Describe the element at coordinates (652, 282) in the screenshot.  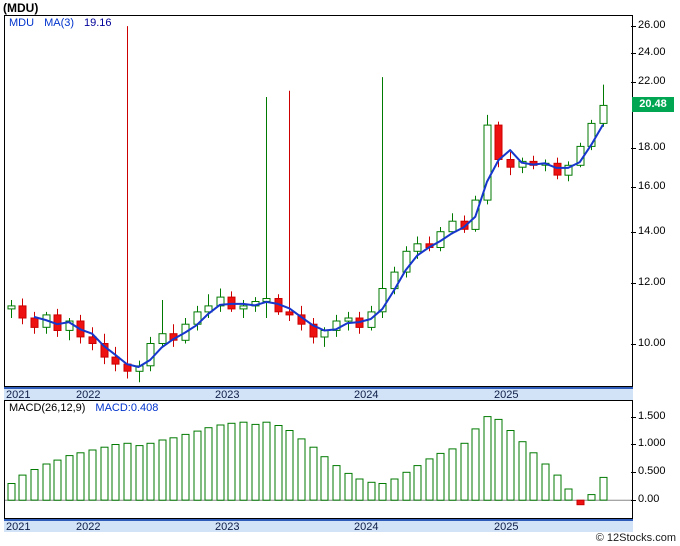
I see `price-axis-label: 12.00` at that location.